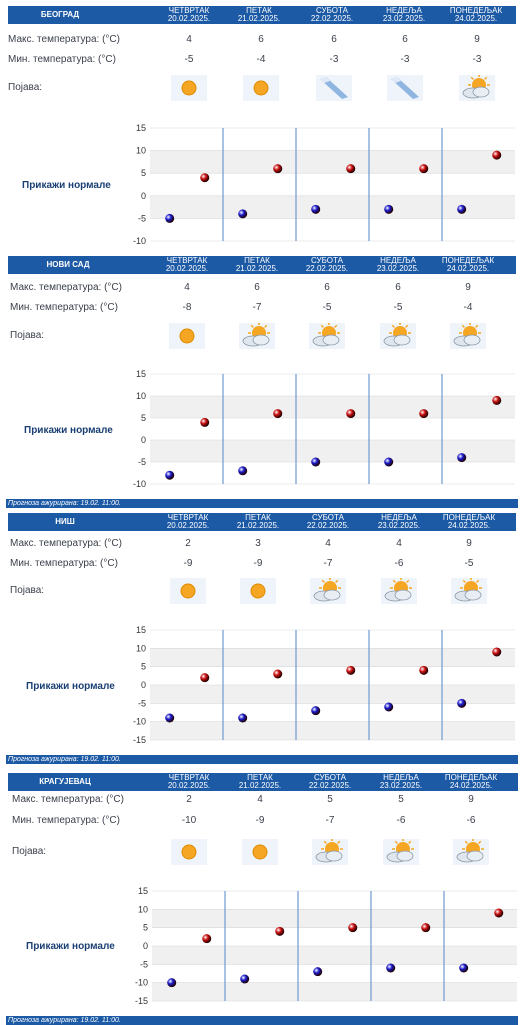 The width and height of the screenshot is (528, 1025). I want to click on day-date: 20.02.2025., so click(188, 525).